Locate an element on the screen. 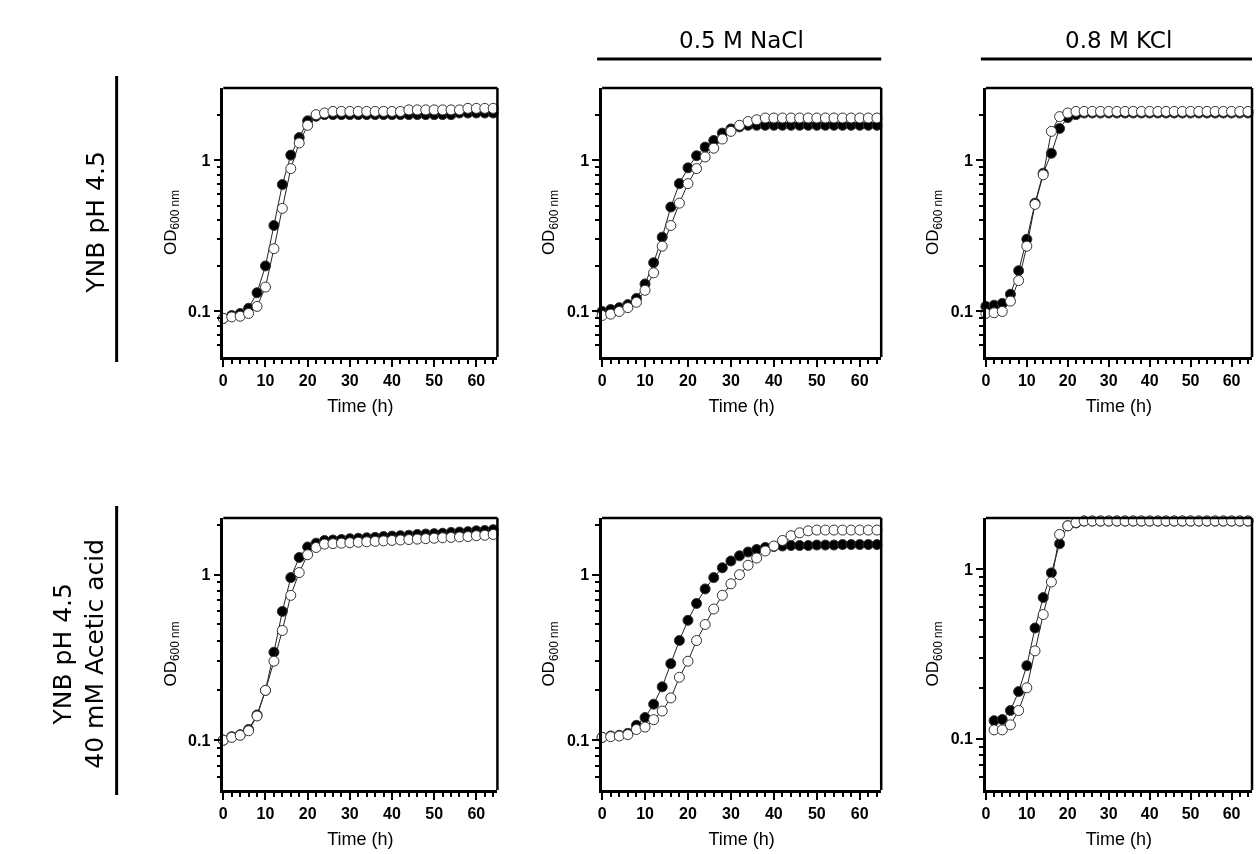 The width and height of the screenshot is (1259, 854). chart-title: 0.8 M KCl is located at coordinates (1119, 40).